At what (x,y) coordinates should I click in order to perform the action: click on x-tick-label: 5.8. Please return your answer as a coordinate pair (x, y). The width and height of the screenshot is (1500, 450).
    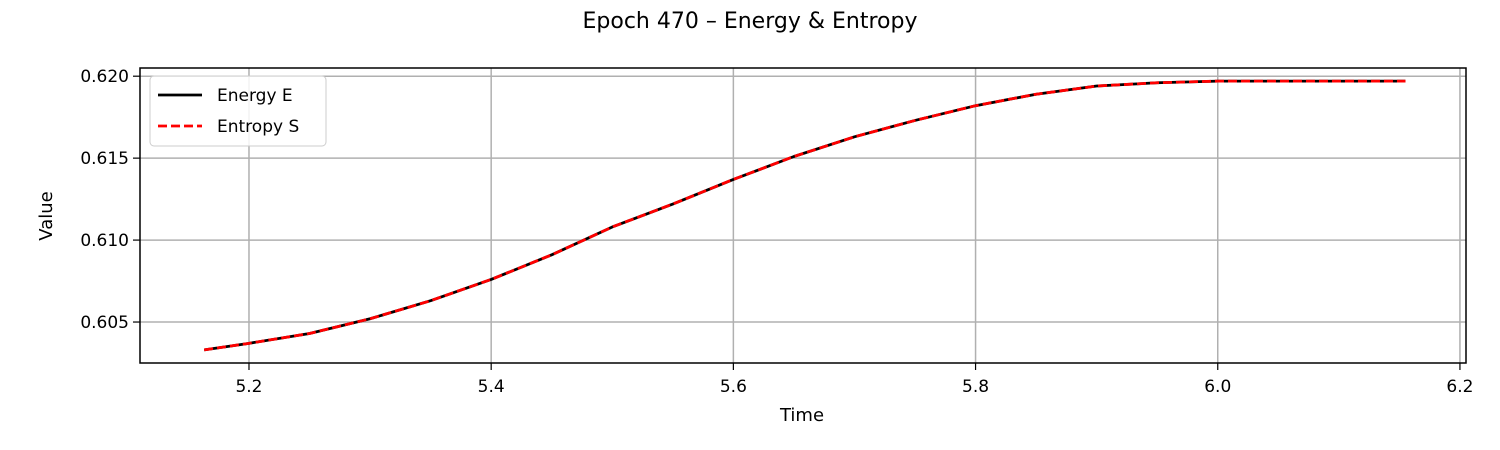
    Looking at the image, I should click on (975, 387).